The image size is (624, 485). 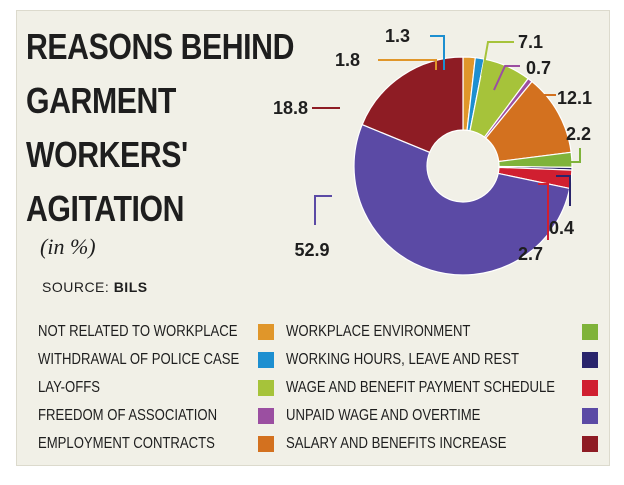 I want to click on legend-label: UNPAID WAGE AND OVERTIME, so click(x=383, y=415).